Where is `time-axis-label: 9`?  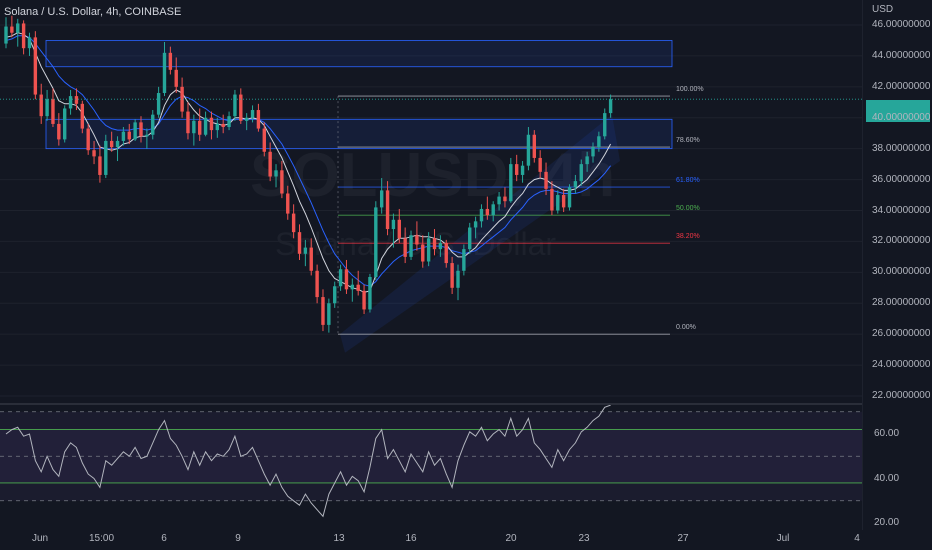
time-axis-label: 9 is located at coordinates (238, 538).